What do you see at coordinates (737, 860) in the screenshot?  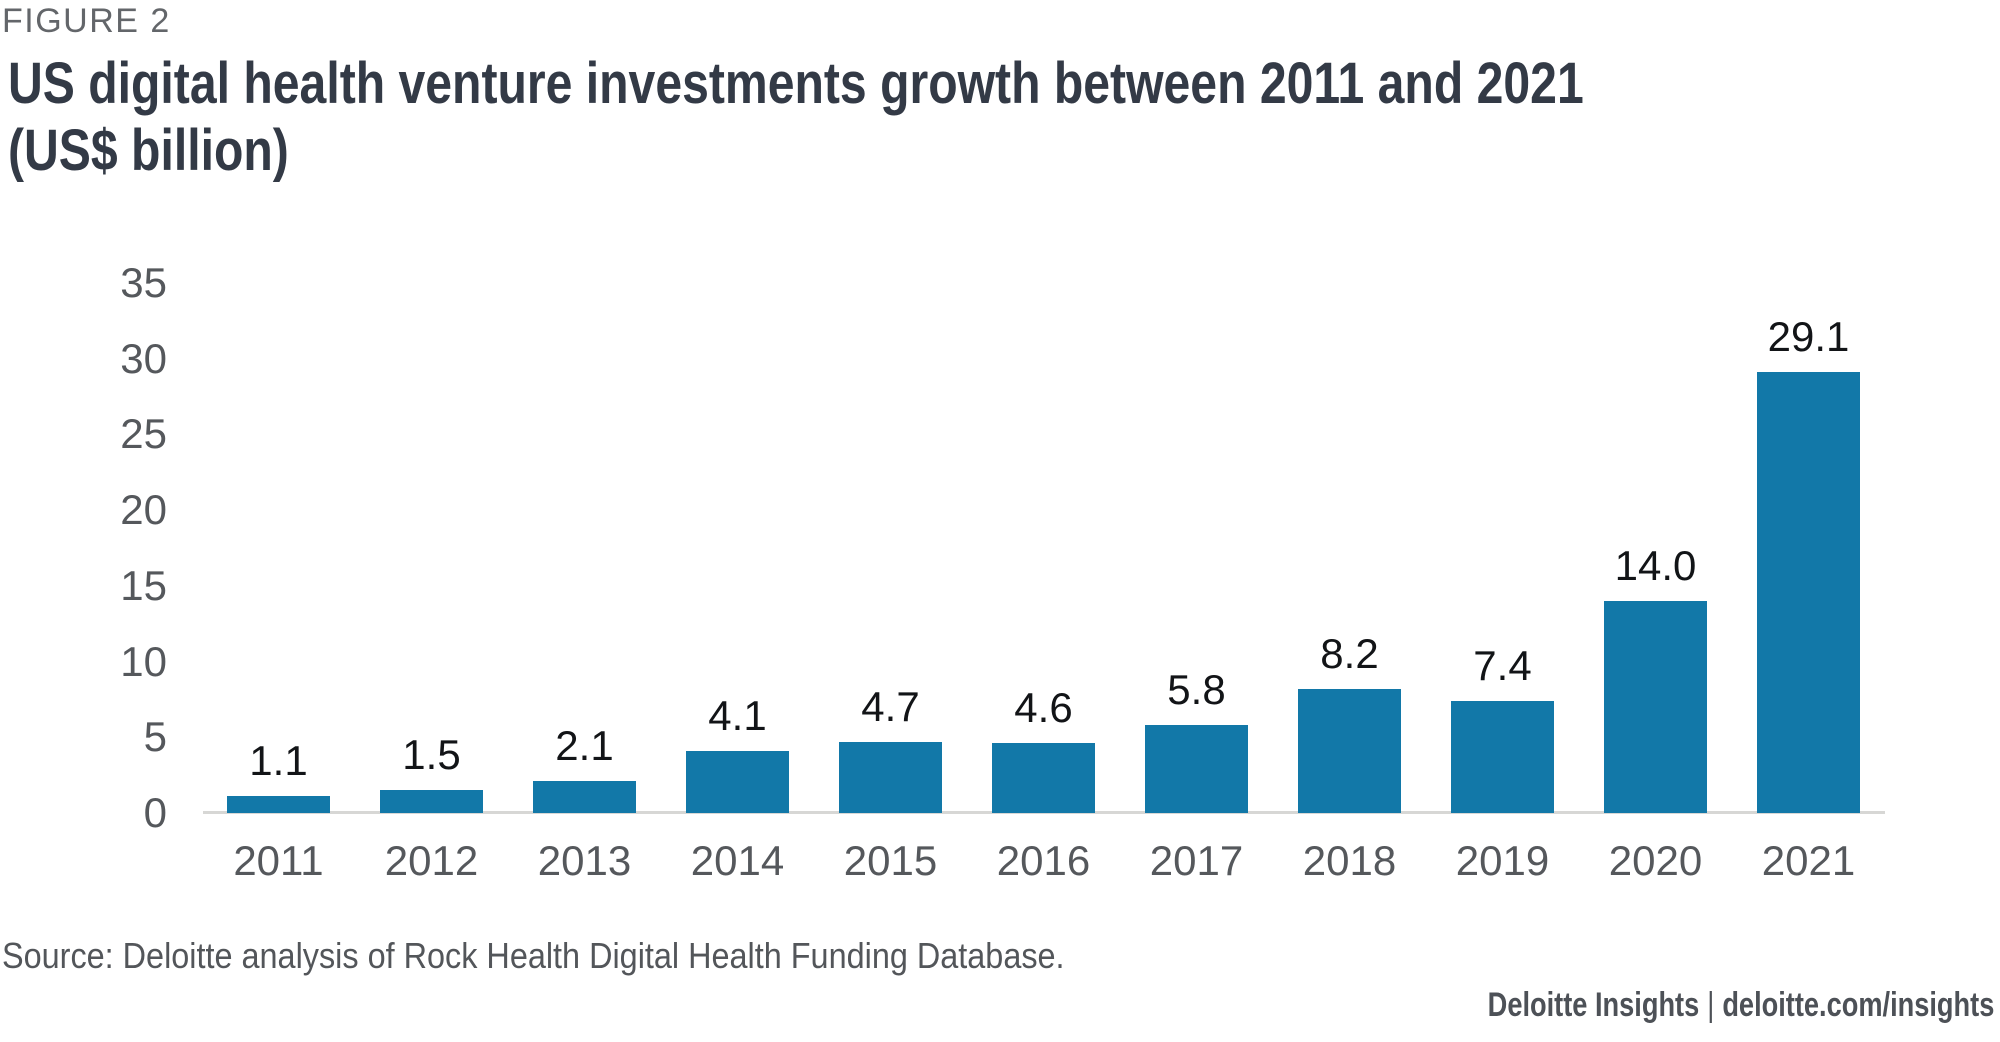 I see `x-axis-category-label-2014: 2014` at bounding box center [737, 860].